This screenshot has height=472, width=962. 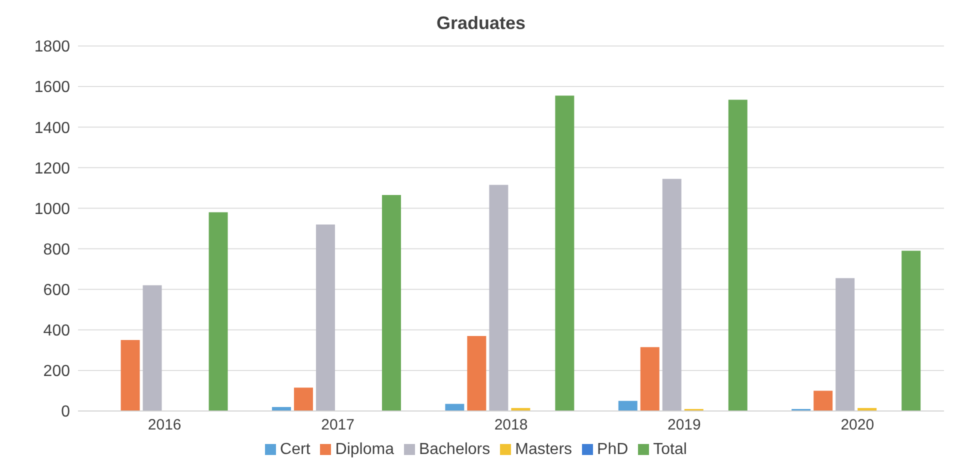 What do you see at coordinates (511, 425) in the screenshot?
I see `x-tick-label: 2018` at bounding box center [511, 425].